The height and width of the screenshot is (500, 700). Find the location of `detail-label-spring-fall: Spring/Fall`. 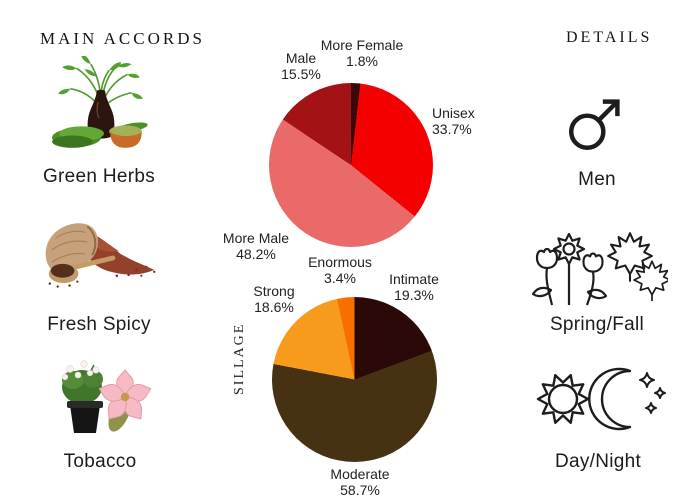

detail-label-spring-fall: Spring/Fall is located at coordinates (597, 324).